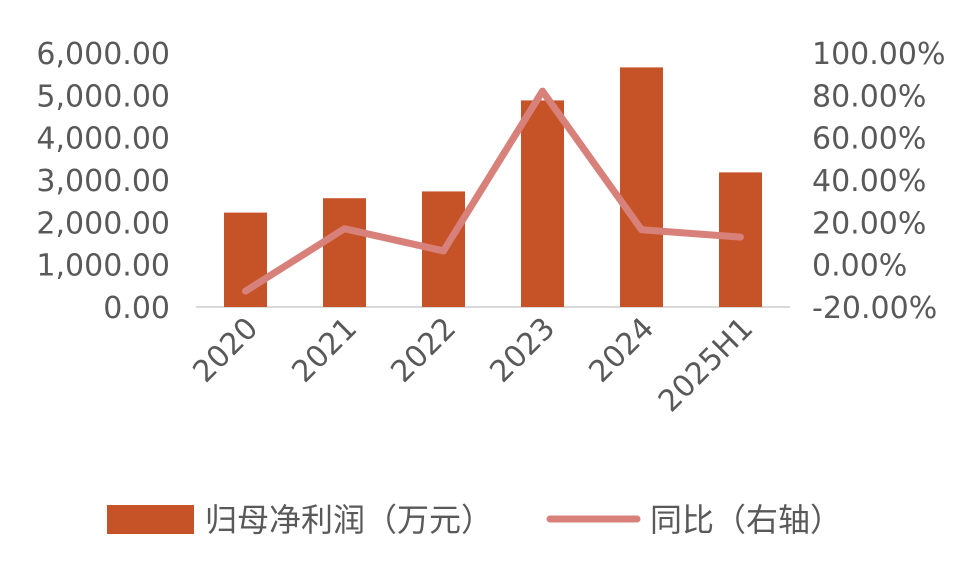 Image resolution: width=980 pixels, height=584 pixels. Describe the element at coordinates (869, 139) in the screenshot. I see `right-tick-label: 60.00%` at that location.